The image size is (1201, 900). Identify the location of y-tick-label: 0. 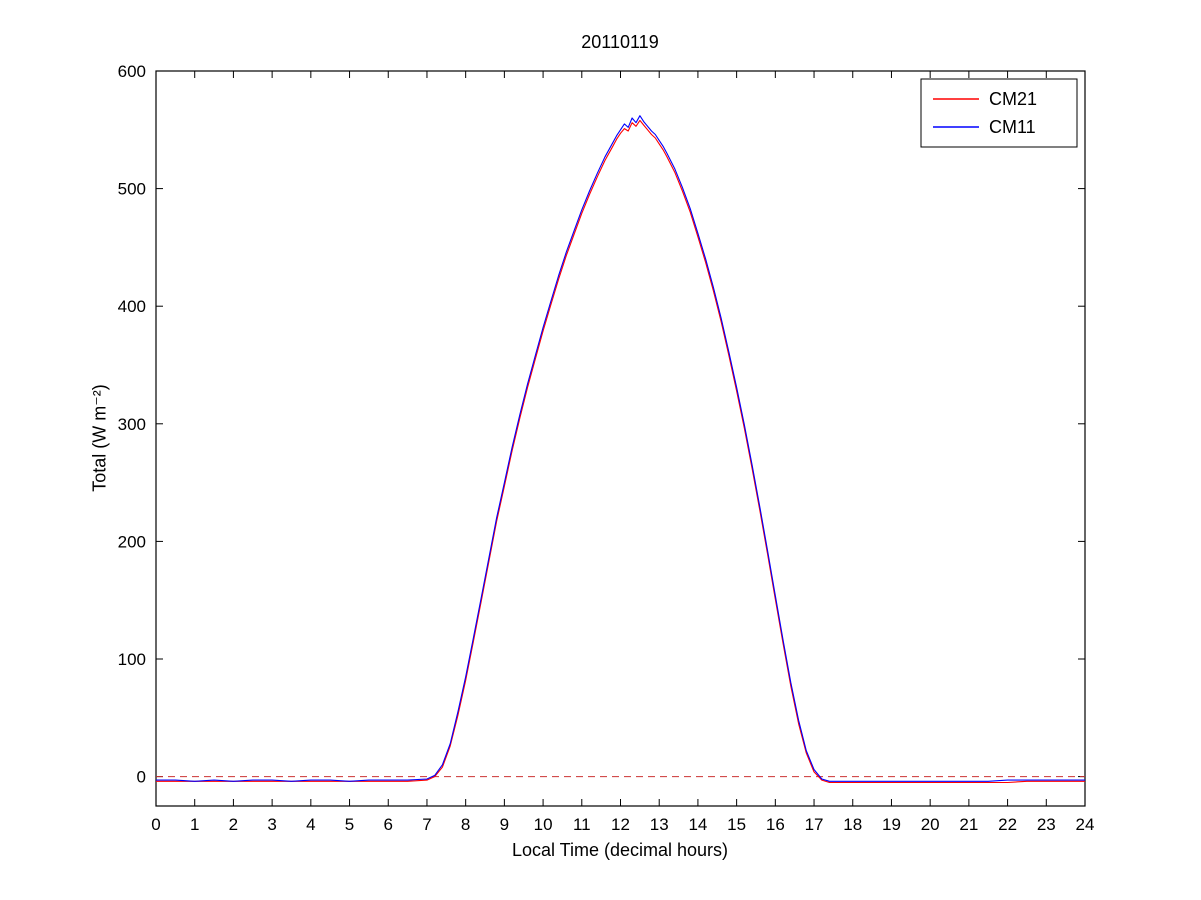
(141, 777).